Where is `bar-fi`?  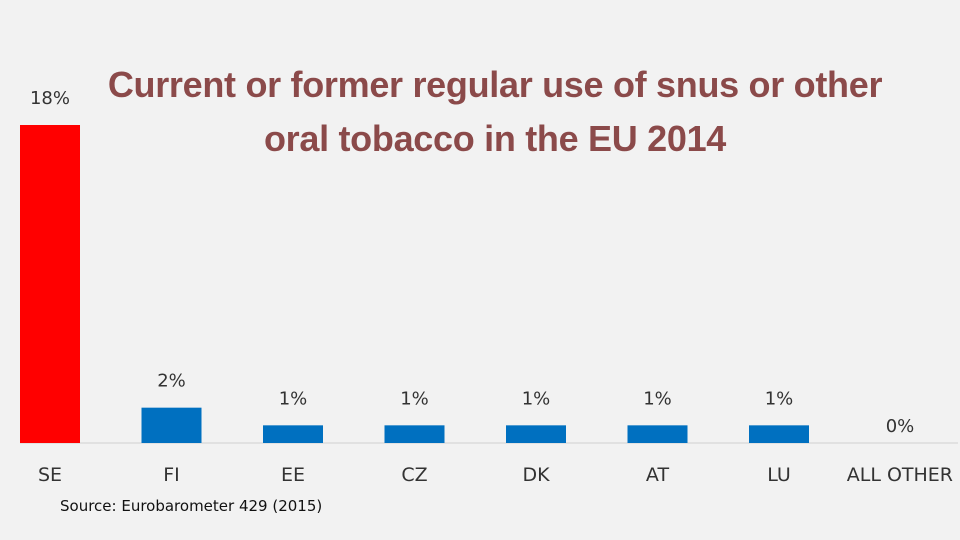 bar-fi is located at coordinates (171, 425).